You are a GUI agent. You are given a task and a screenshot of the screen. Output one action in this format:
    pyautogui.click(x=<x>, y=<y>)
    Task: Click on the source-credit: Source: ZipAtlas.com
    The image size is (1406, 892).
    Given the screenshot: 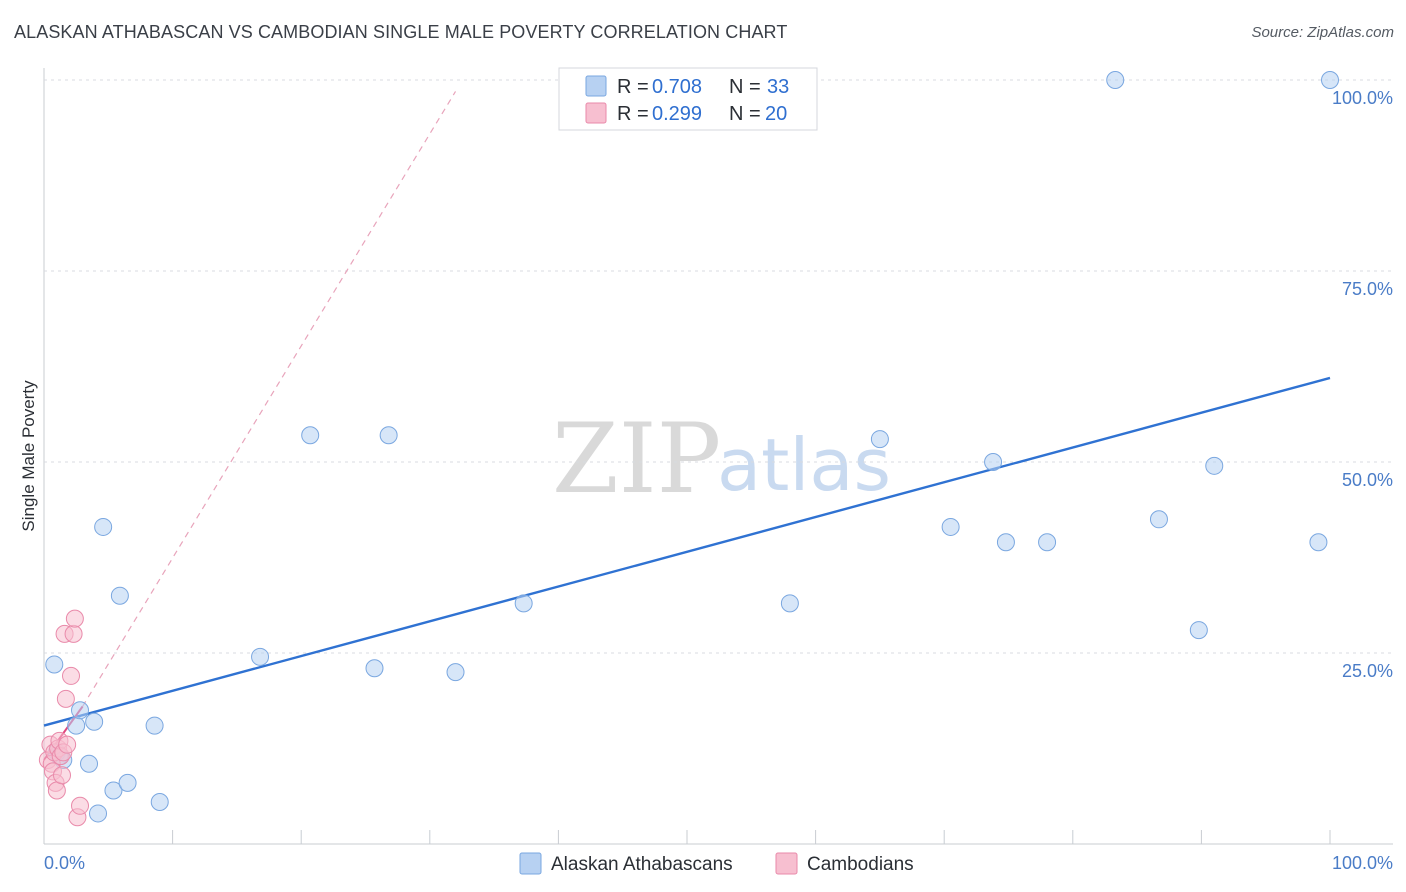 What is the action you would take?
    pyautogui.click(x=1322, y=32)
    